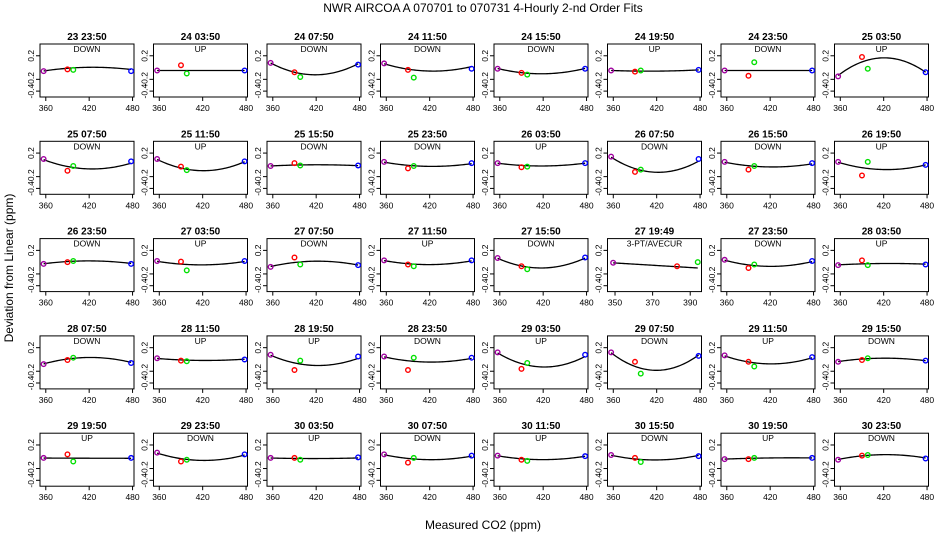 This screenshot has height=540, width=936. I want to click on panel-title: 29 15:50, so click(882, 329).